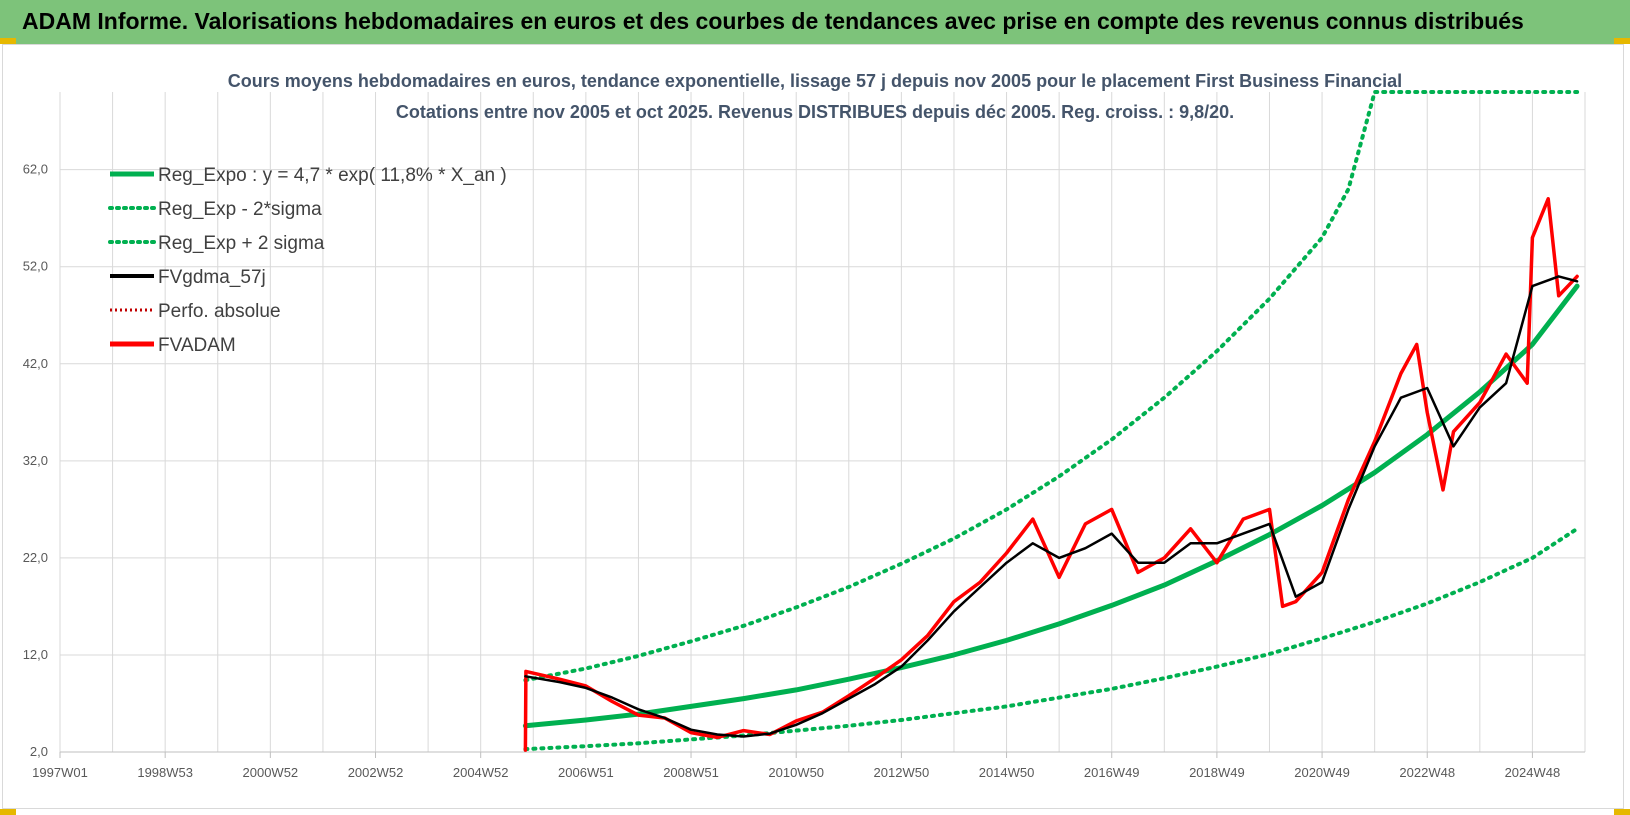  Describe the element at coordinates (481, 772) in the screenshot. I see `x-tick-label: 2004W52` at that location.